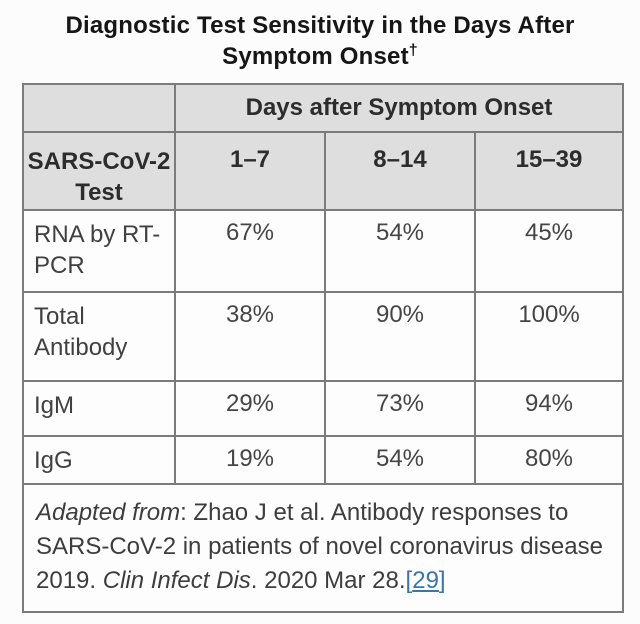 The image size is (640, 624). I want to click on value-cell: 19%, so click(250, 460).